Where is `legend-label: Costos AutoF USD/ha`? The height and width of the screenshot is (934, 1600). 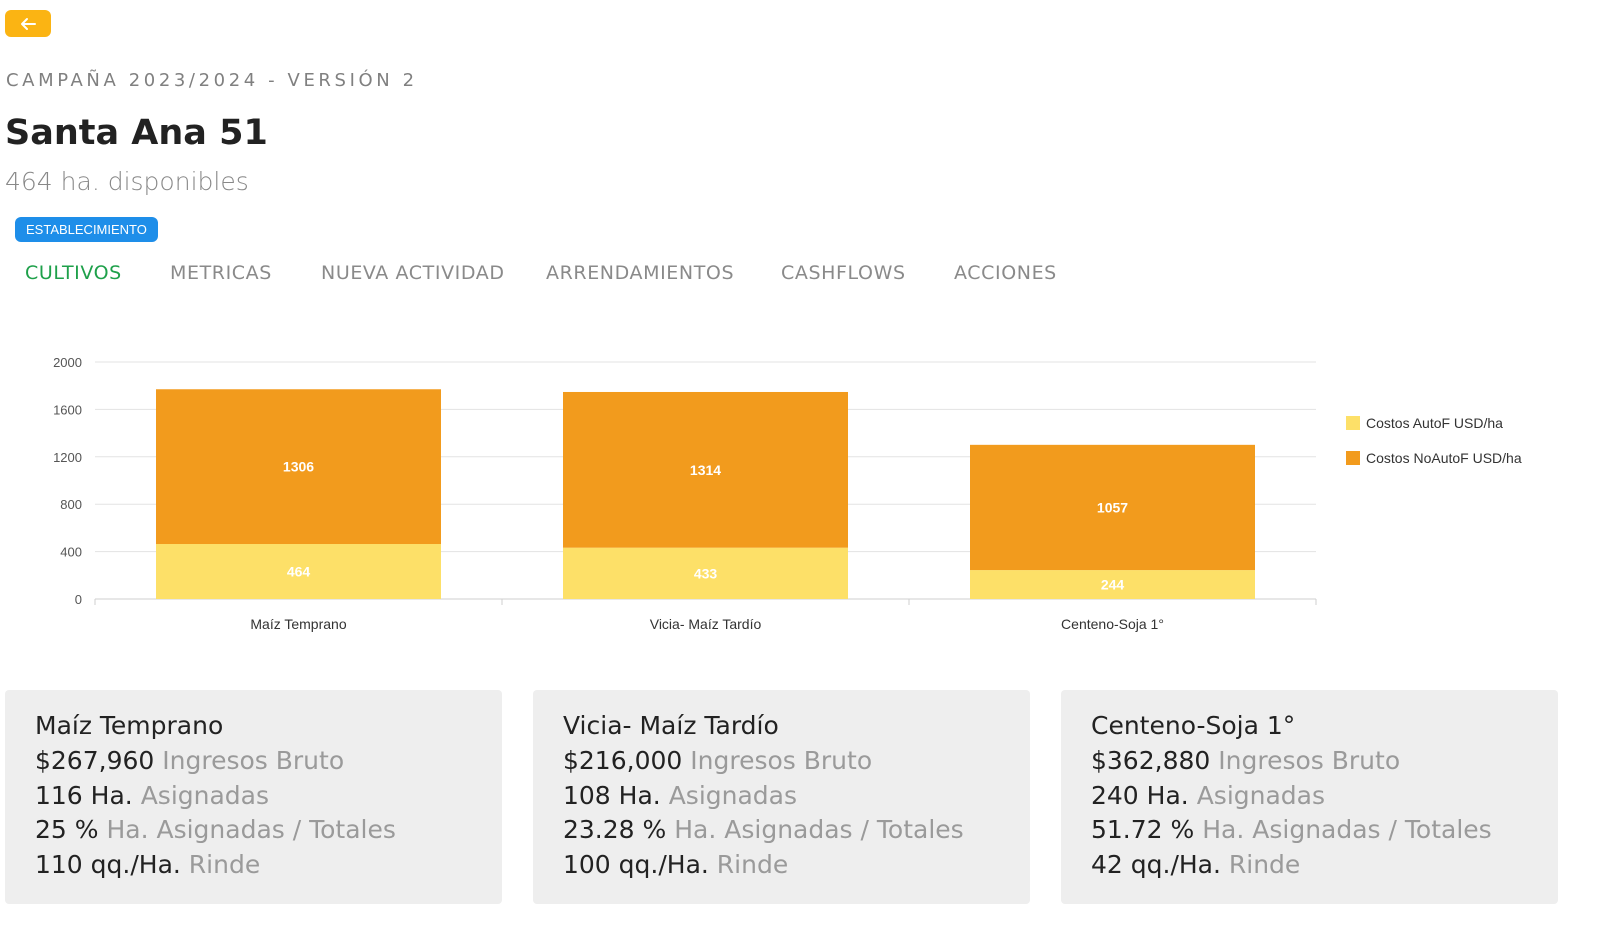
legend-label: Costos AutoF USD/ha is located at coordinates (1434, 423).